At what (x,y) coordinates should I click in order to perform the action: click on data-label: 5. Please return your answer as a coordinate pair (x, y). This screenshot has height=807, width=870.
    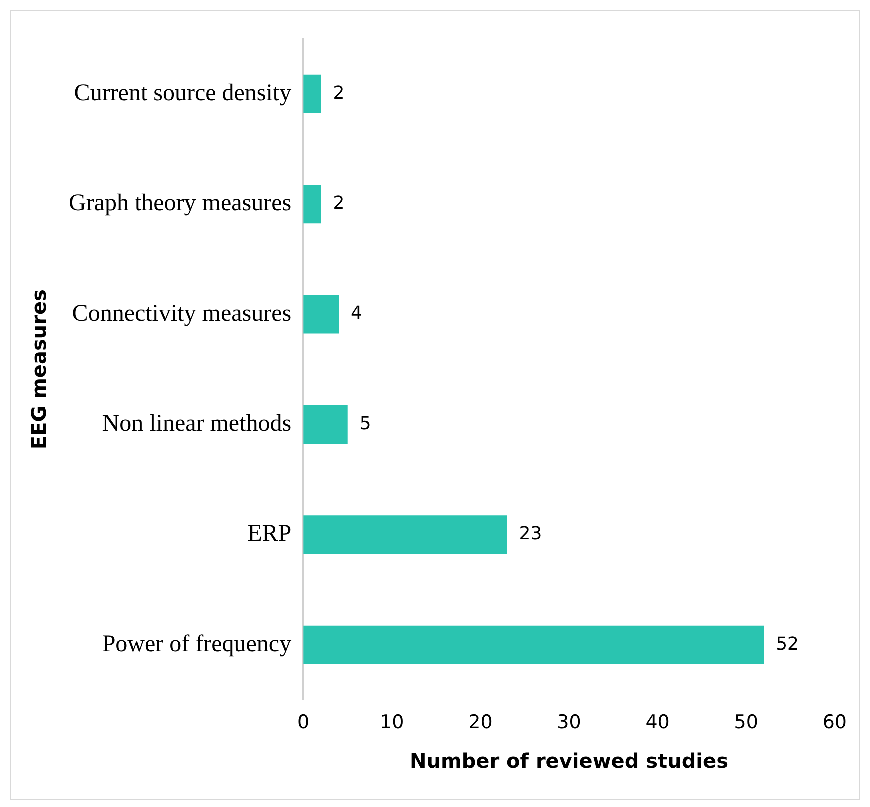
    Looking at the image, I should click on (366, 423).